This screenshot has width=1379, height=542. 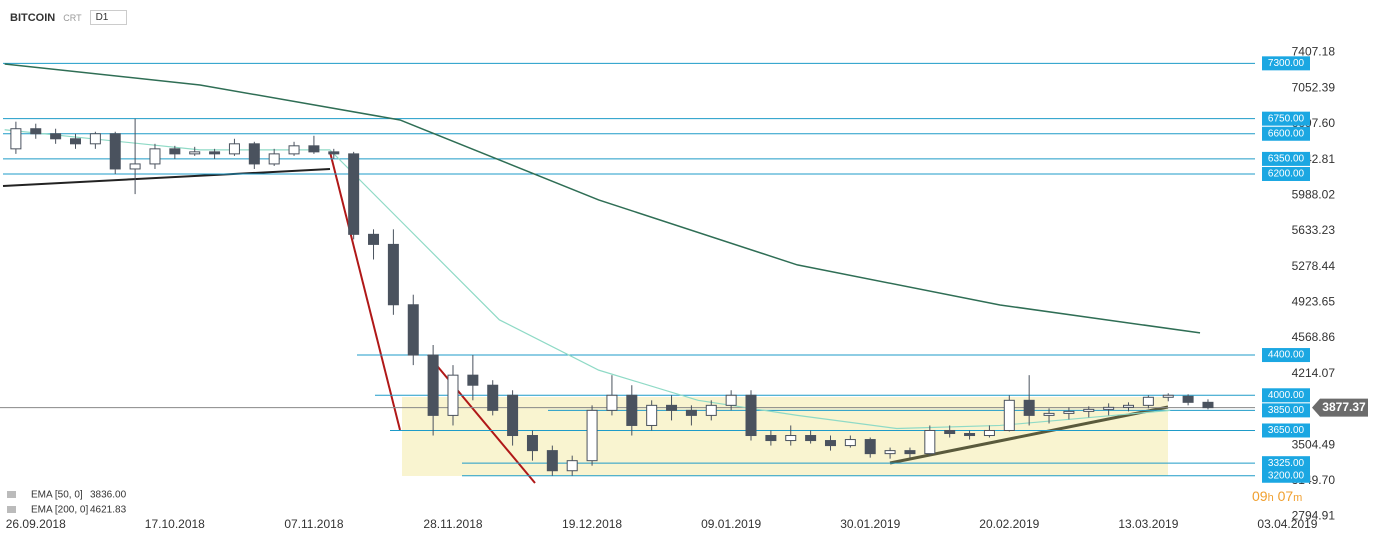 What do you see at coordinates (59, 510) in the screenshot?
I see `legend-name: EMA [200, 0]` at bounding box center [59, 510].